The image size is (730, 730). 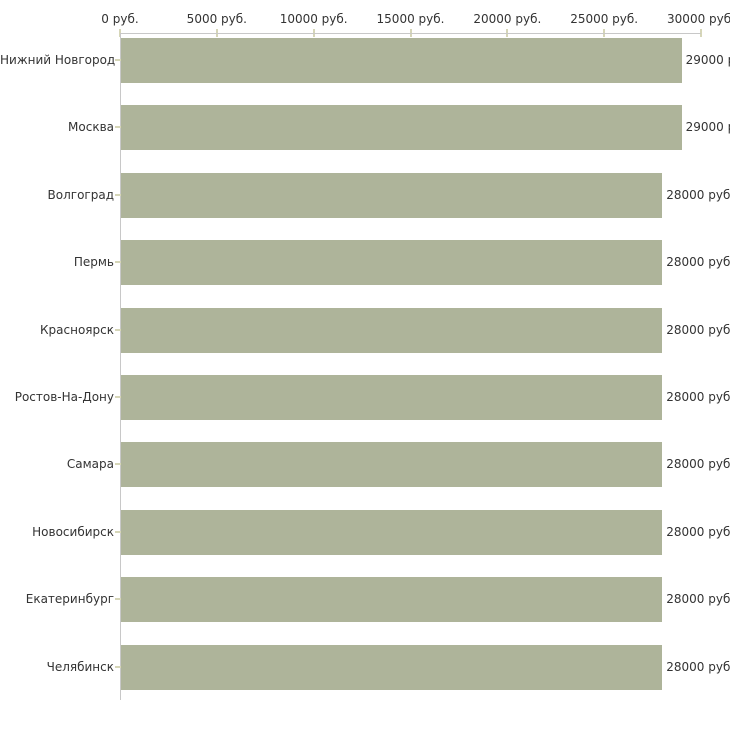 I want to click on category-label: Самара, so click(x=90, y=464).